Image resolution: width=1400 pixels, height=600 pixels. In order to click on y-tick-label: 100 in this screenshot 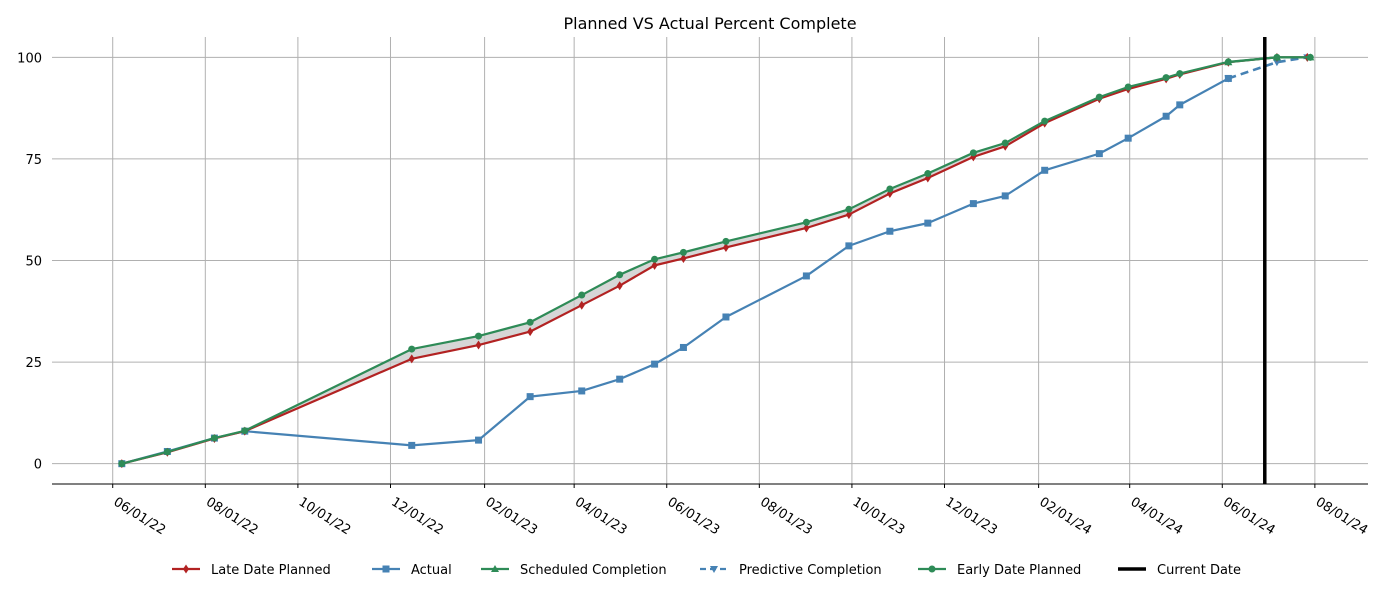, I will do `click(29, 58)`.